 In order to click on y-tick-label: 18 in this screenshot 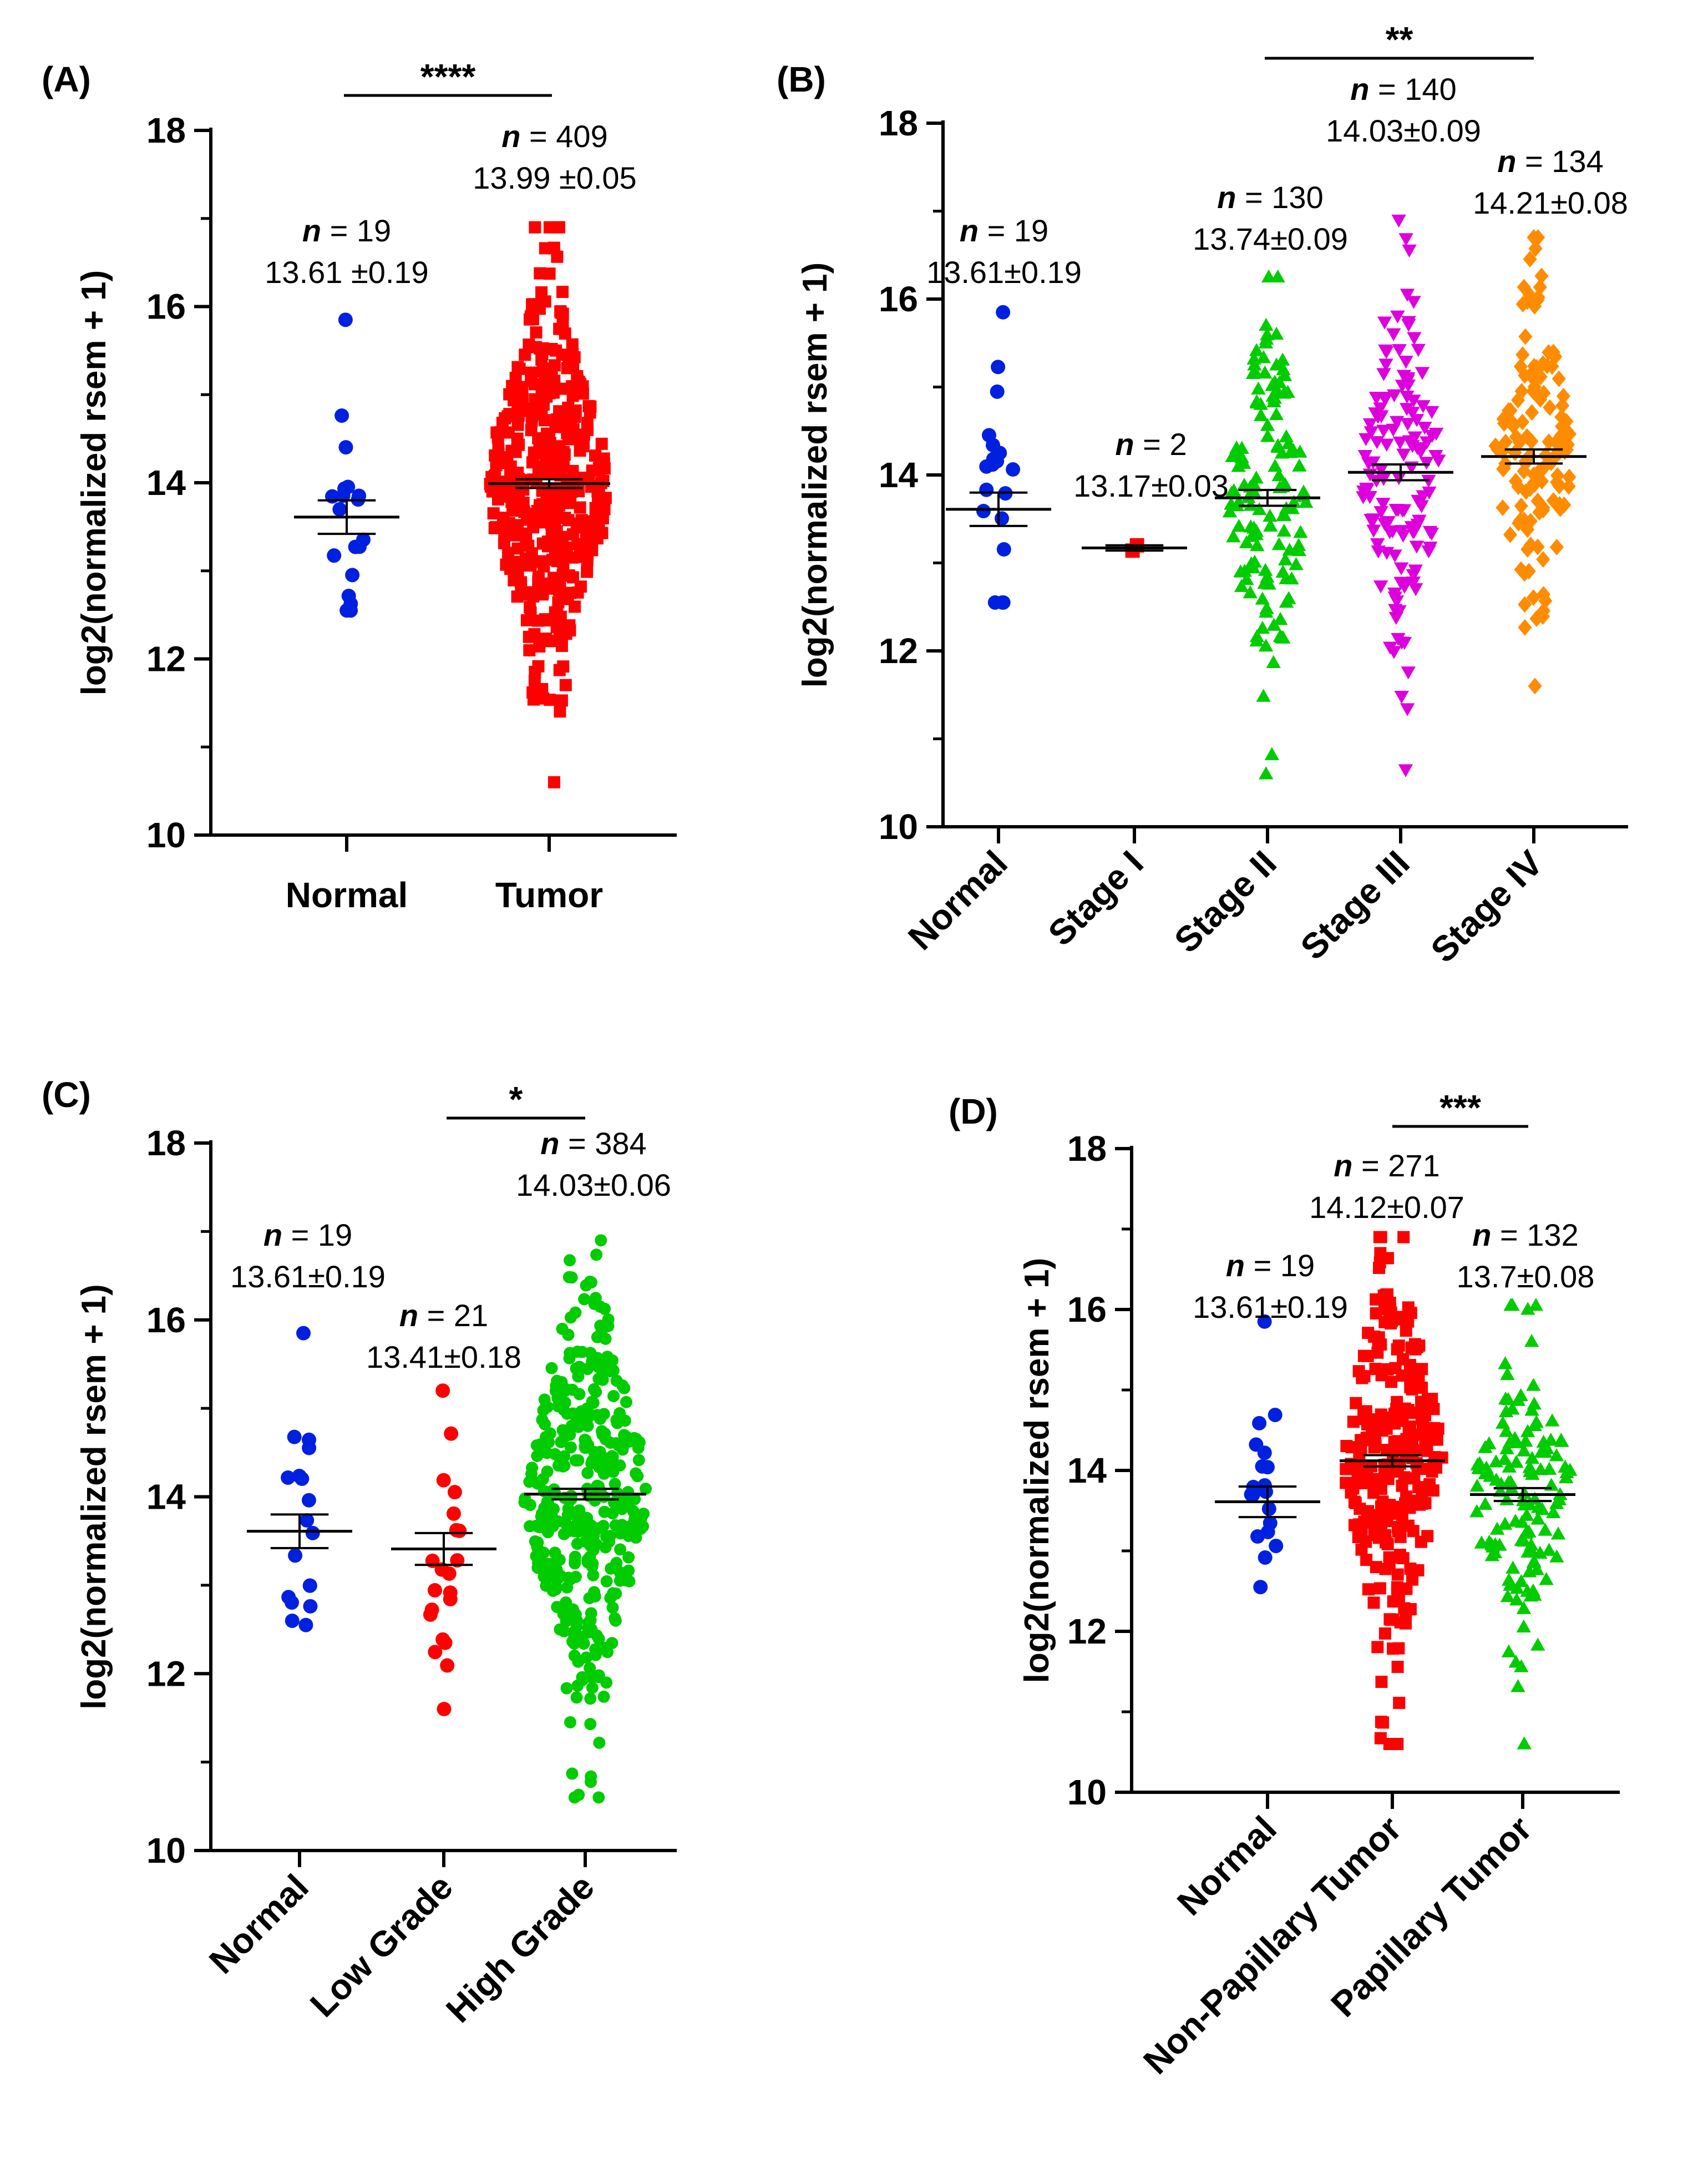, I will do `click(899, 123)`.